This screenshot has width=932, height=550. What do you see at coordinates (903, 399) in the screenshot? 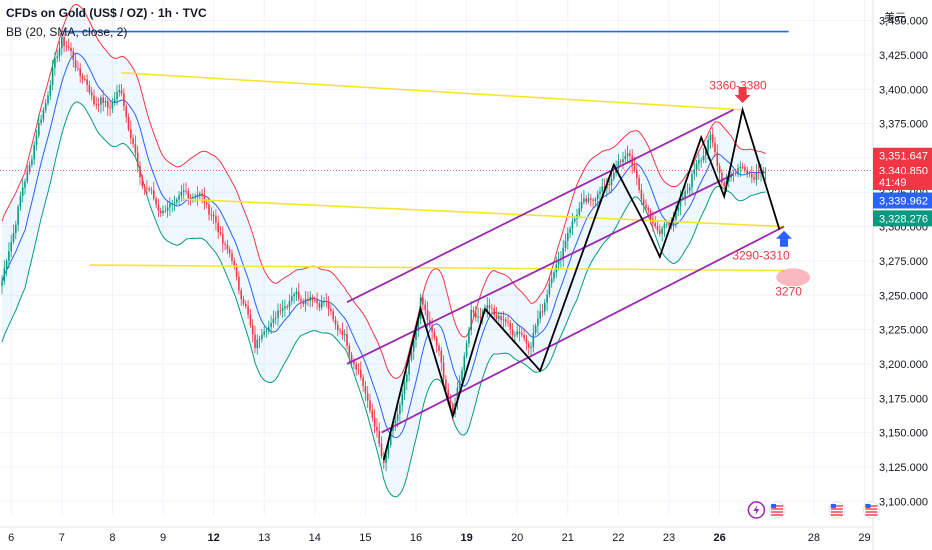
I see `y-tick-label: 3,175.000` at bounding box center [903, 399].